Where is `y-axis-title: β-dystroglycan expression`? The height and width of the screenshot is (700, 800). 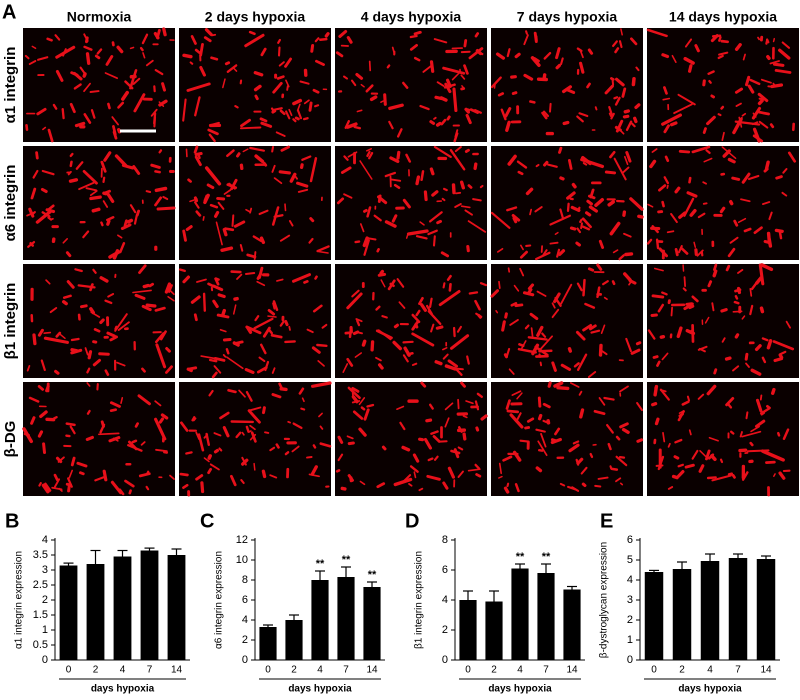
y-axis-title: β-dystroglycan expression is located at coordinates (604, 600).